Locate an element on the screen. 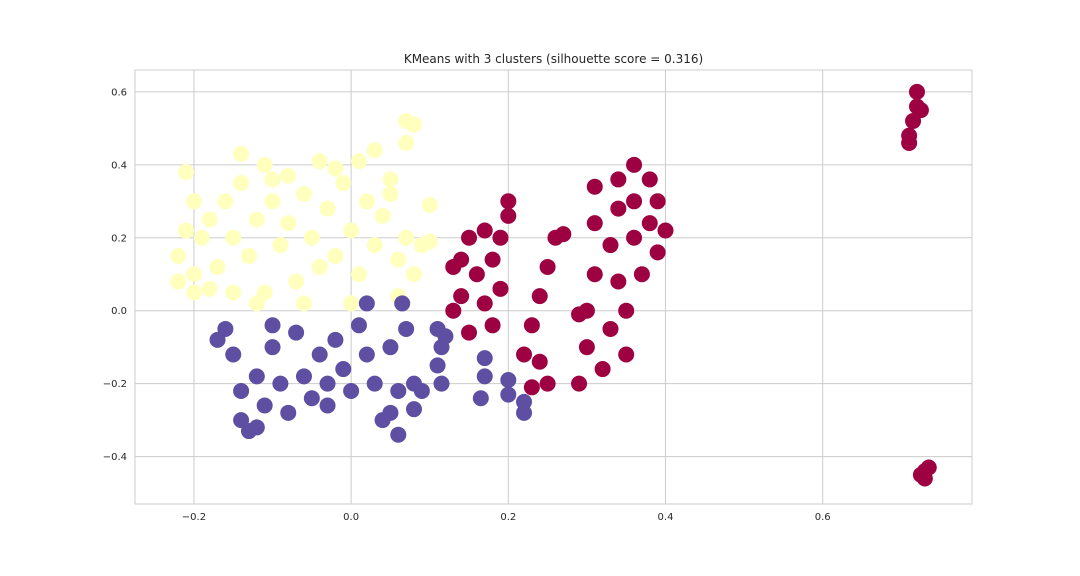  y-axis-ticks: −0.4 −0.2 0.0 0.2 0.4 0.6 is located at coordinates (115, 275).